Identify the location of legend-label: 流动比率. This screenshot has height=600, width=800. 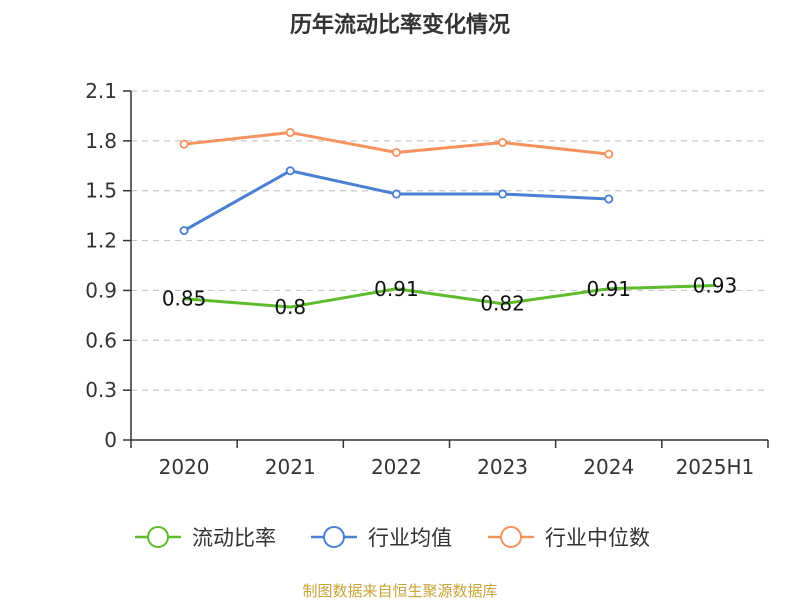
(234, 538).